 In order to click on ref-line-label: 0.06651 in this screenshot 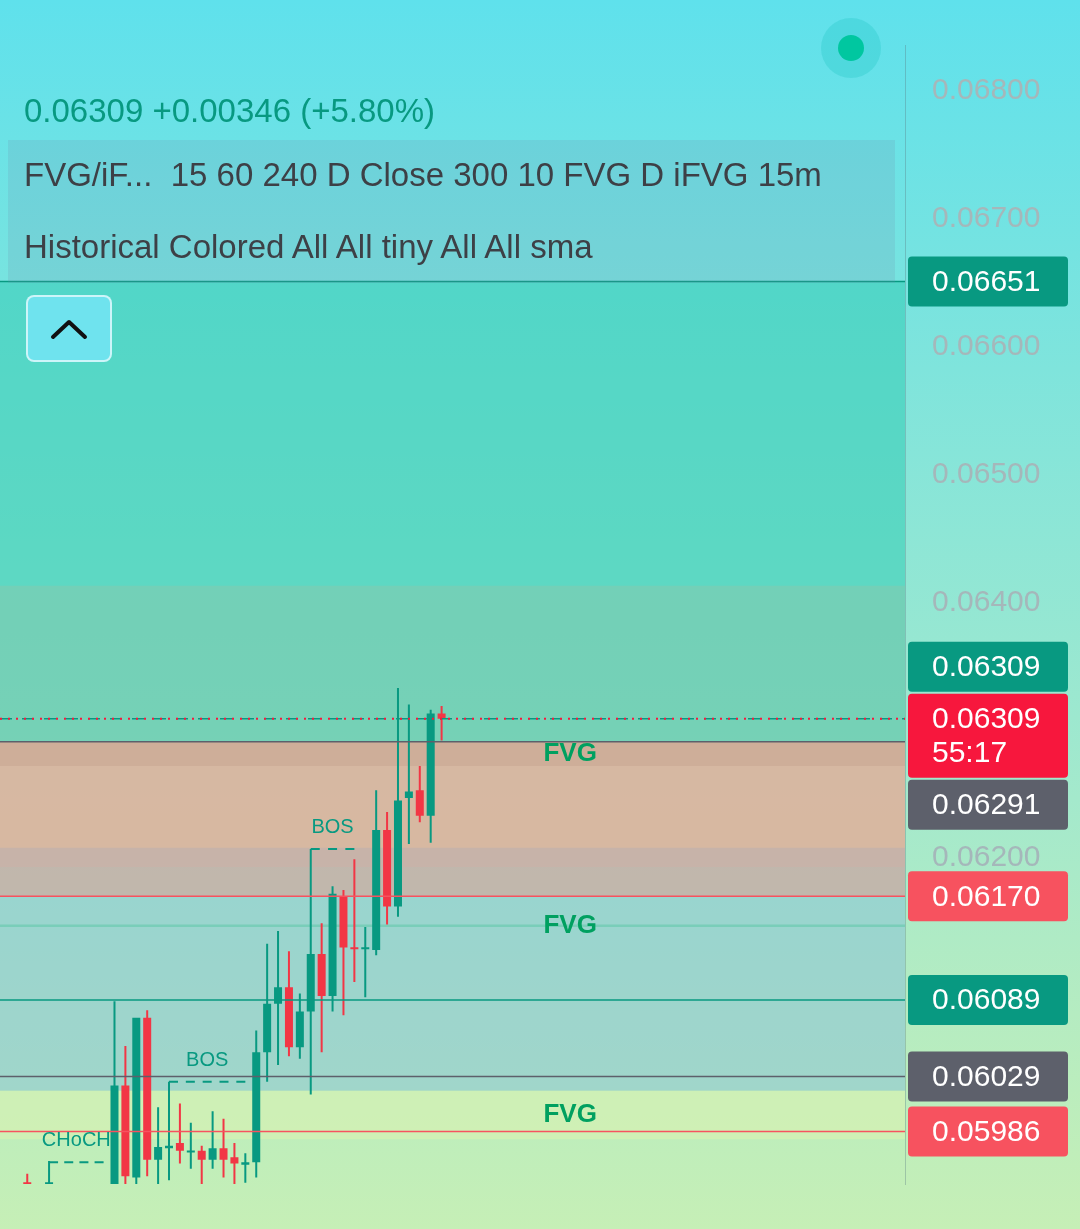, I will do `click(986, 280)`.